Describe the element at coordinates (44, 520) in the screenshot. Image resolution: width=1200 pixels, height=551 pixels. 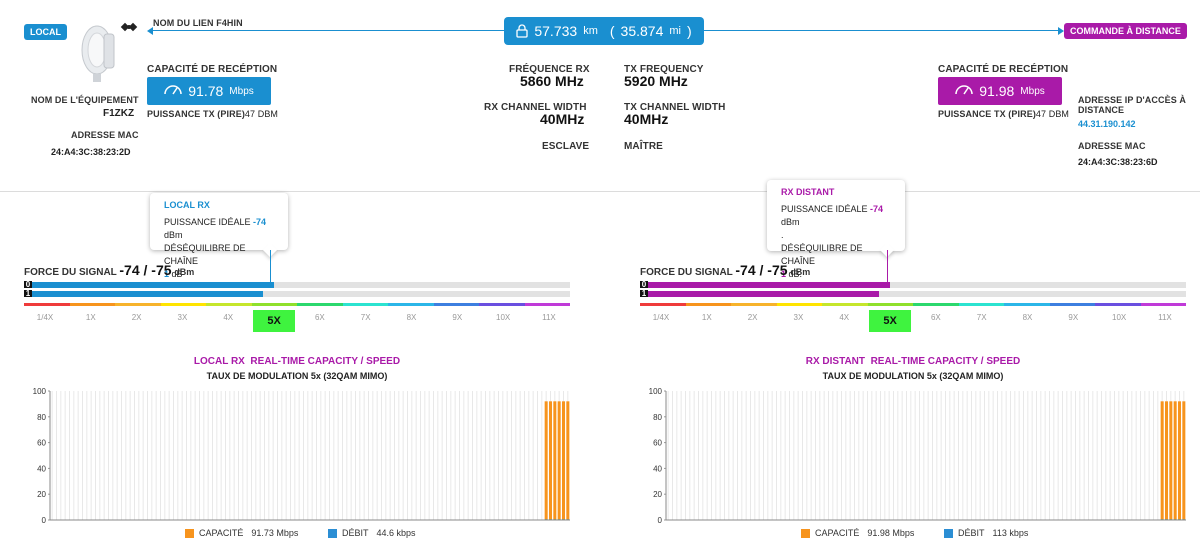
I see `y-tick-label: 0` at that location.